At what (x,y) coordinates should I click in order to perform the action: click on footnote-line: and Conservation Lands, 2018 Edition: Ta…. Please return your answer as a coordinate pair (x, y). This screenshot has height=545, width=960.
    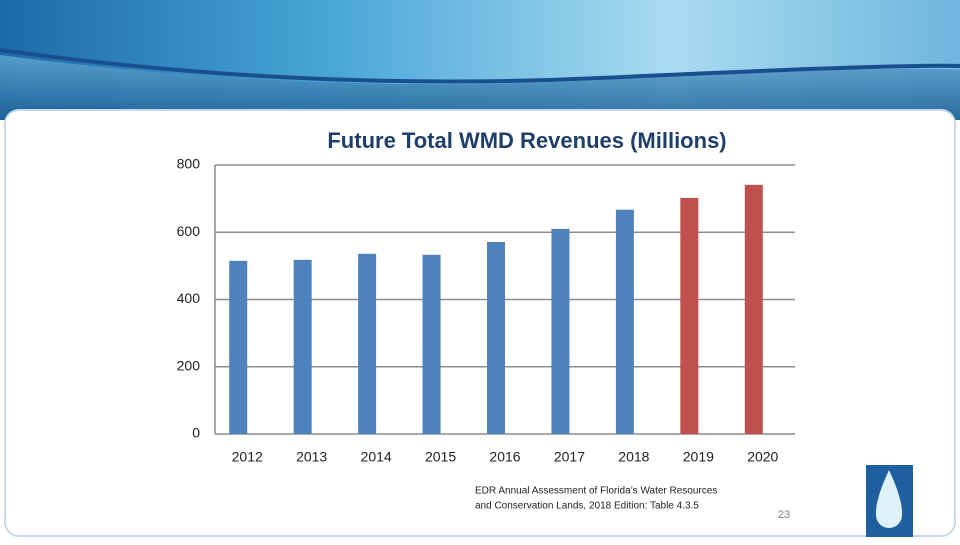
    Looking at the image, I should click on (587, 506).